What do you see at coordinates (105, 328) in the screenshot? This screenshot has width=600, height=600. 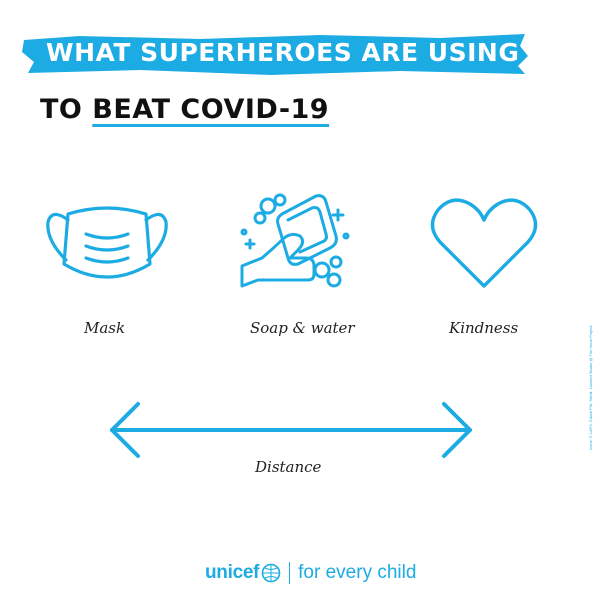 I see `label-mask: Mask` at bounding box center [105, 328].